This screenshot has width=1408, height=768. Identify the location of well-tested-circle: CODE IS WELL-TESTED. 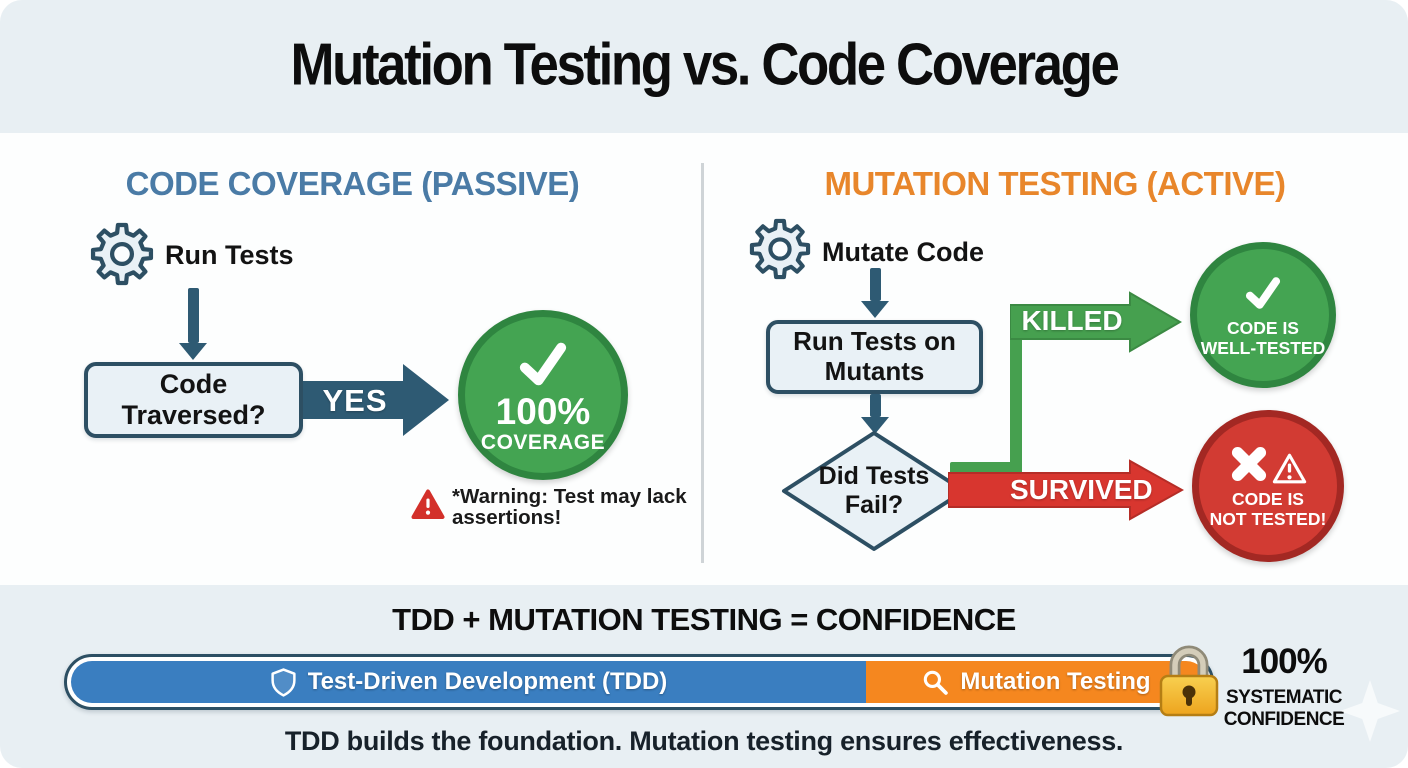
(1263, 315).